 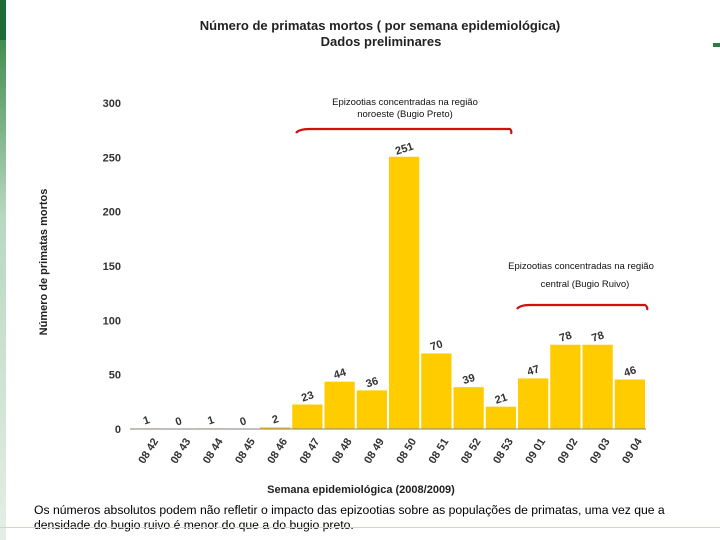 I want to click on x-tick-label: 08 48, so click(x=342, y=451).